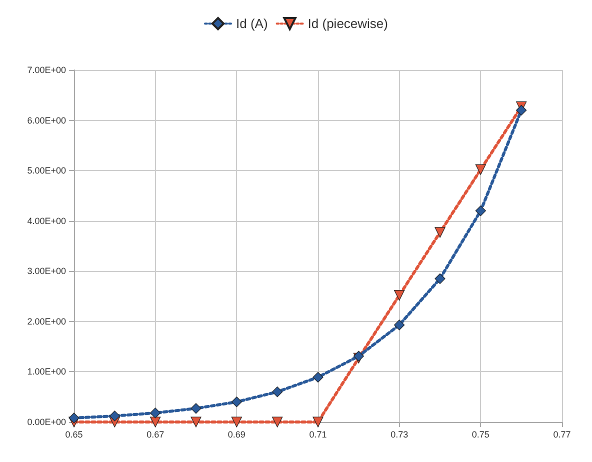 The width and height of the screenshot is (592, 462). I want to click on y-tick-label: 3.00E+00, so click(46, 271).